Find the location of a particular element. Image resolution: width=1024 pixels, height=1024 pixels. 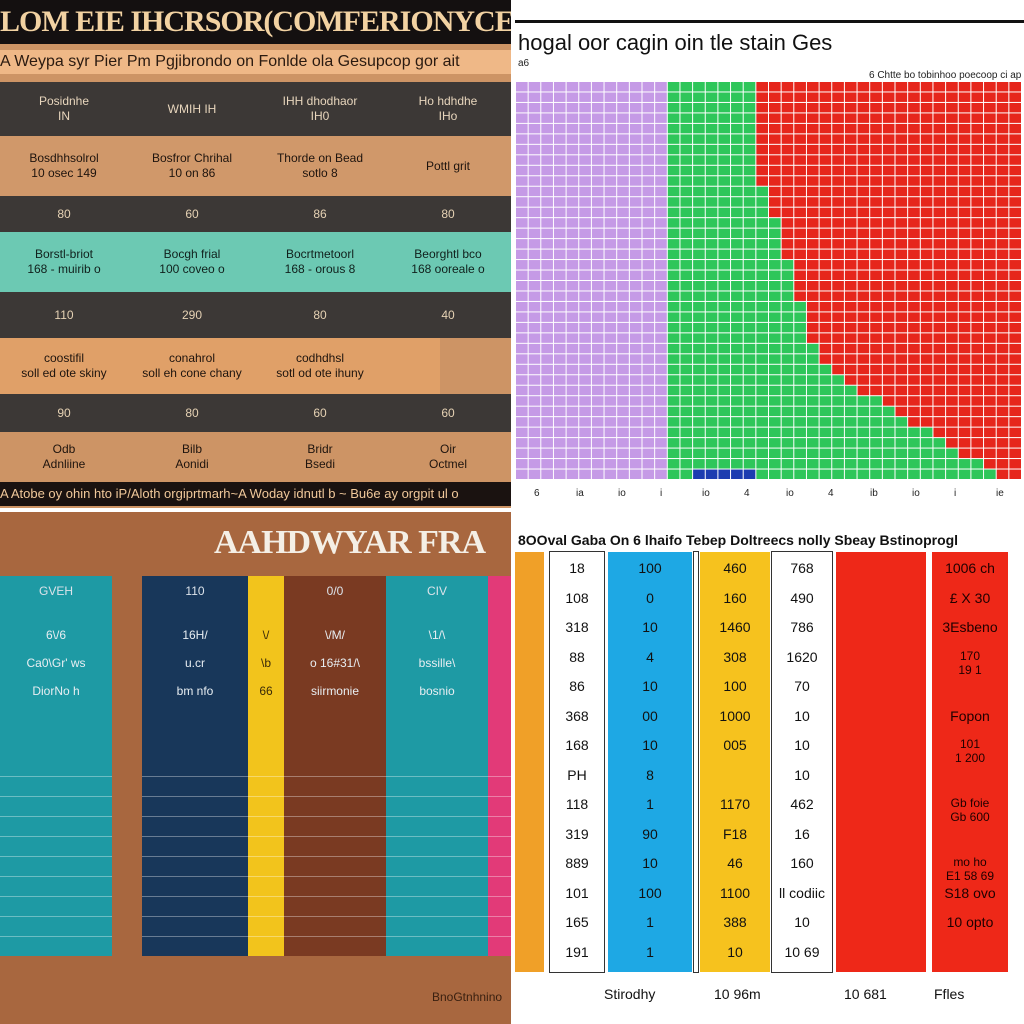

cell-value: o 16#31/\ is located at coordinates (335, 663).